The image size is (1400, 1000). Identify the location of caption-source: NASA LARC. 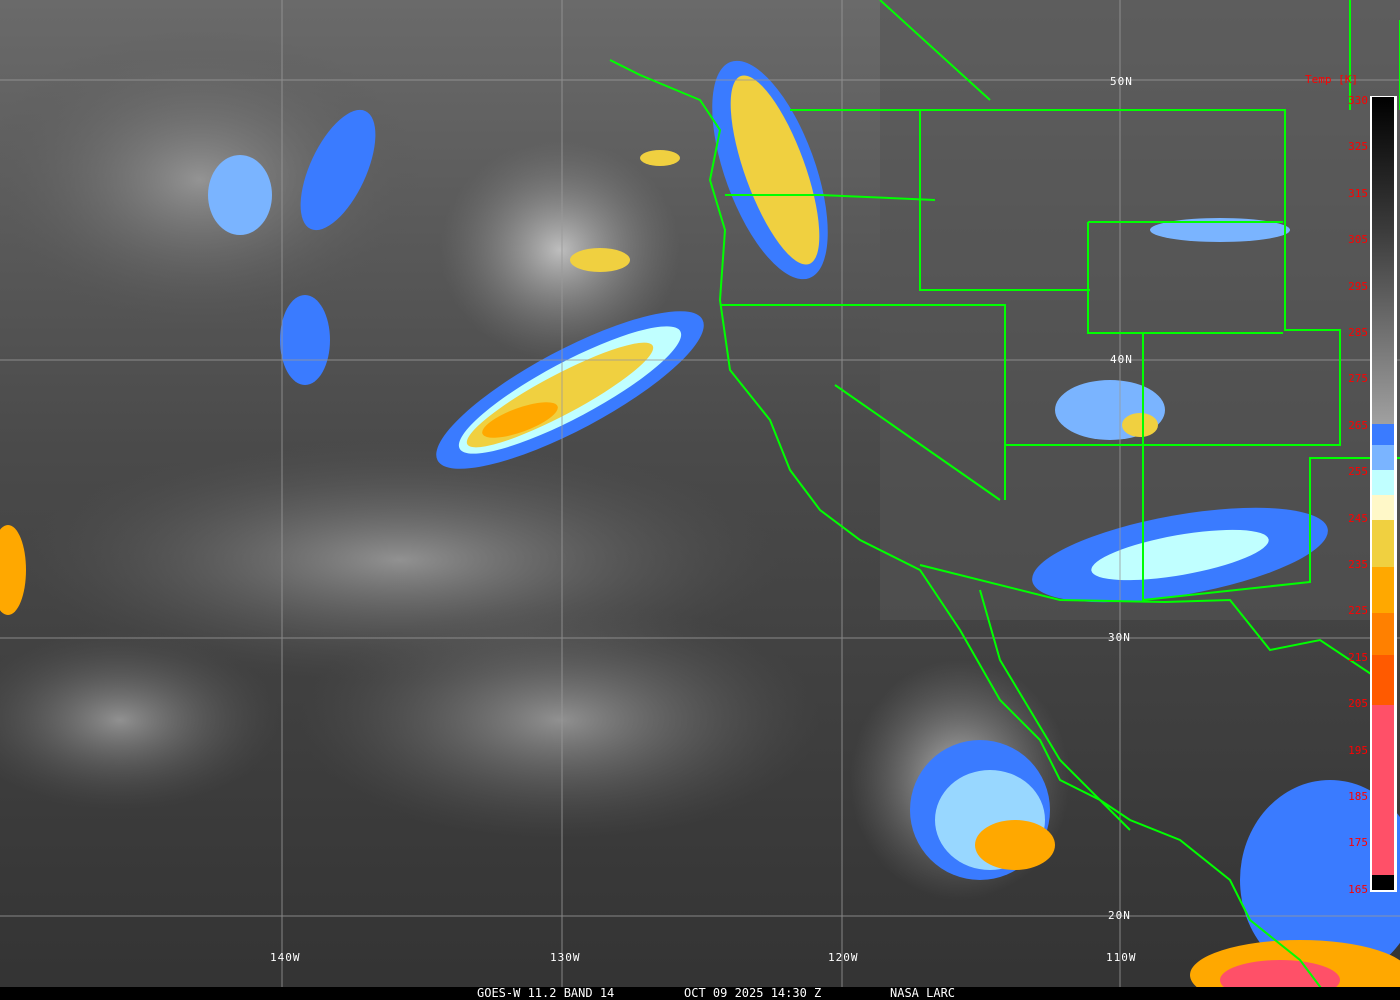
(923, 993).